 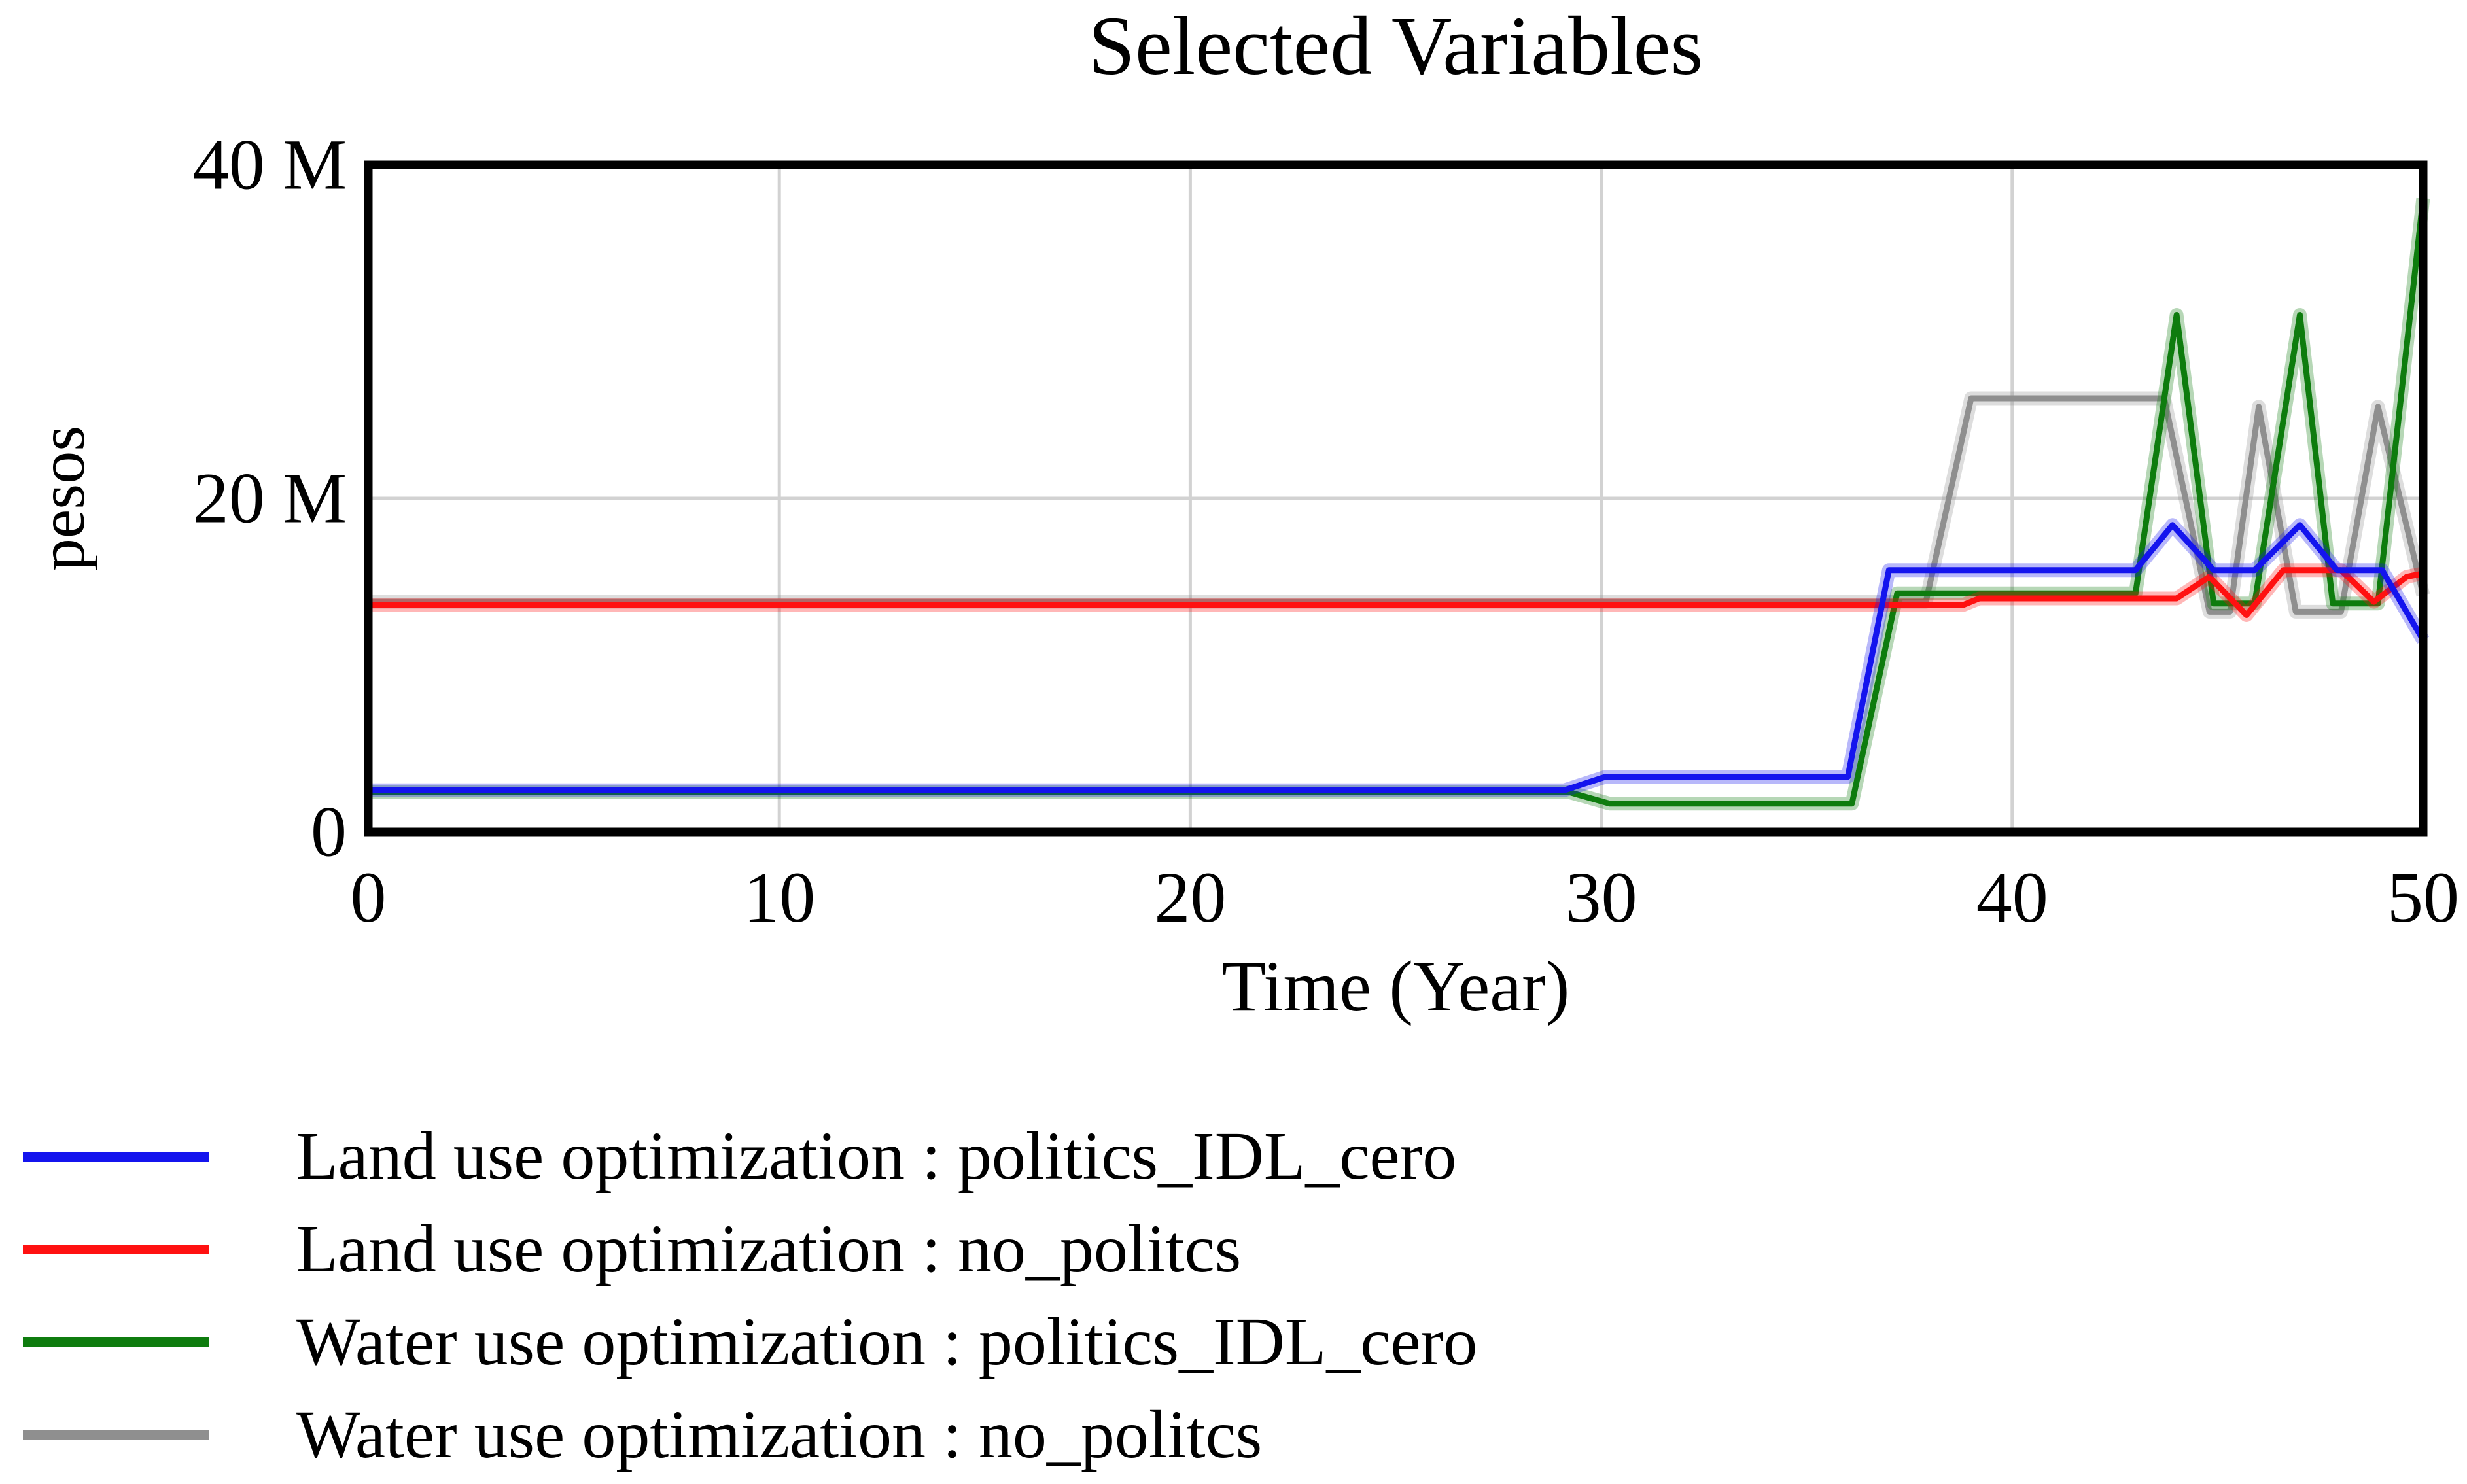 What do you see at coordinates (779, 897) in the screenshot?
I see `x-tick-10: 10` at bounding box center [779, 897].